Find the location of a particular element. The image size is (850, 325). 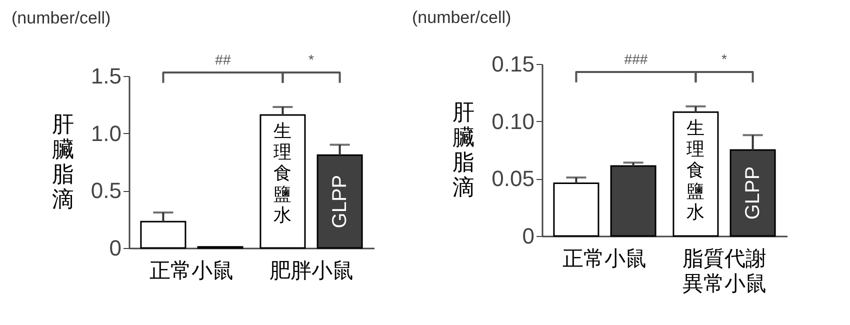

x-tick-label: 肥胖小鼠 is located at coordinates (311, 271).